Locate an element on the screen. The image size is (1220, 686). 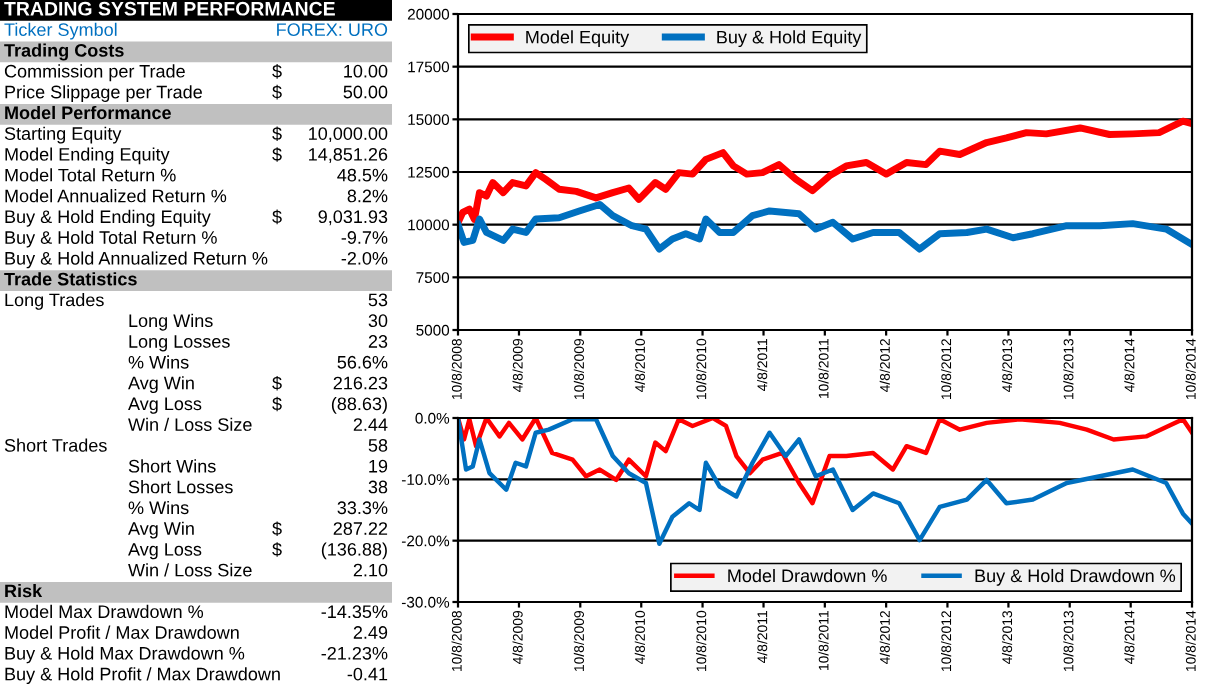
text: Buy & Hold Total Return % -9.7% is located at coordinates (196, 239).